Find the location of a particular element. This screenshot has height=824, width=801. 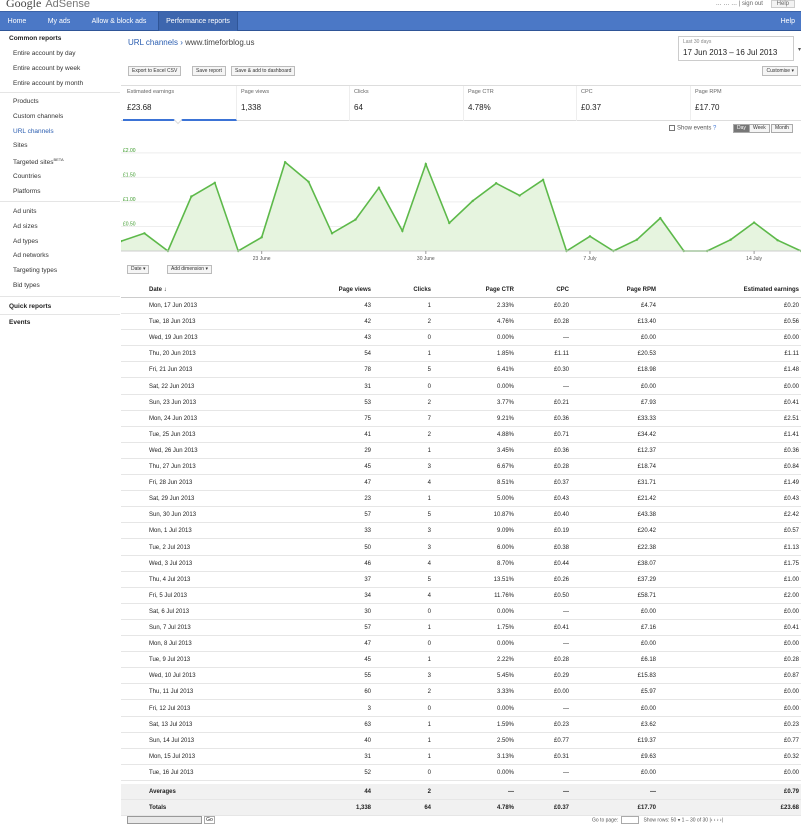

table-cell: CPC is located at coordinates (562, 290).